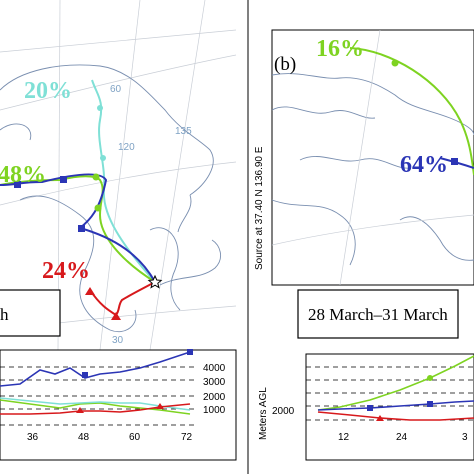 The height and width of the screenshot is (474, 474). Describe the element at coordinates (48, 91) in the screenshot. I see `percent-cyan: 20%` at that location.